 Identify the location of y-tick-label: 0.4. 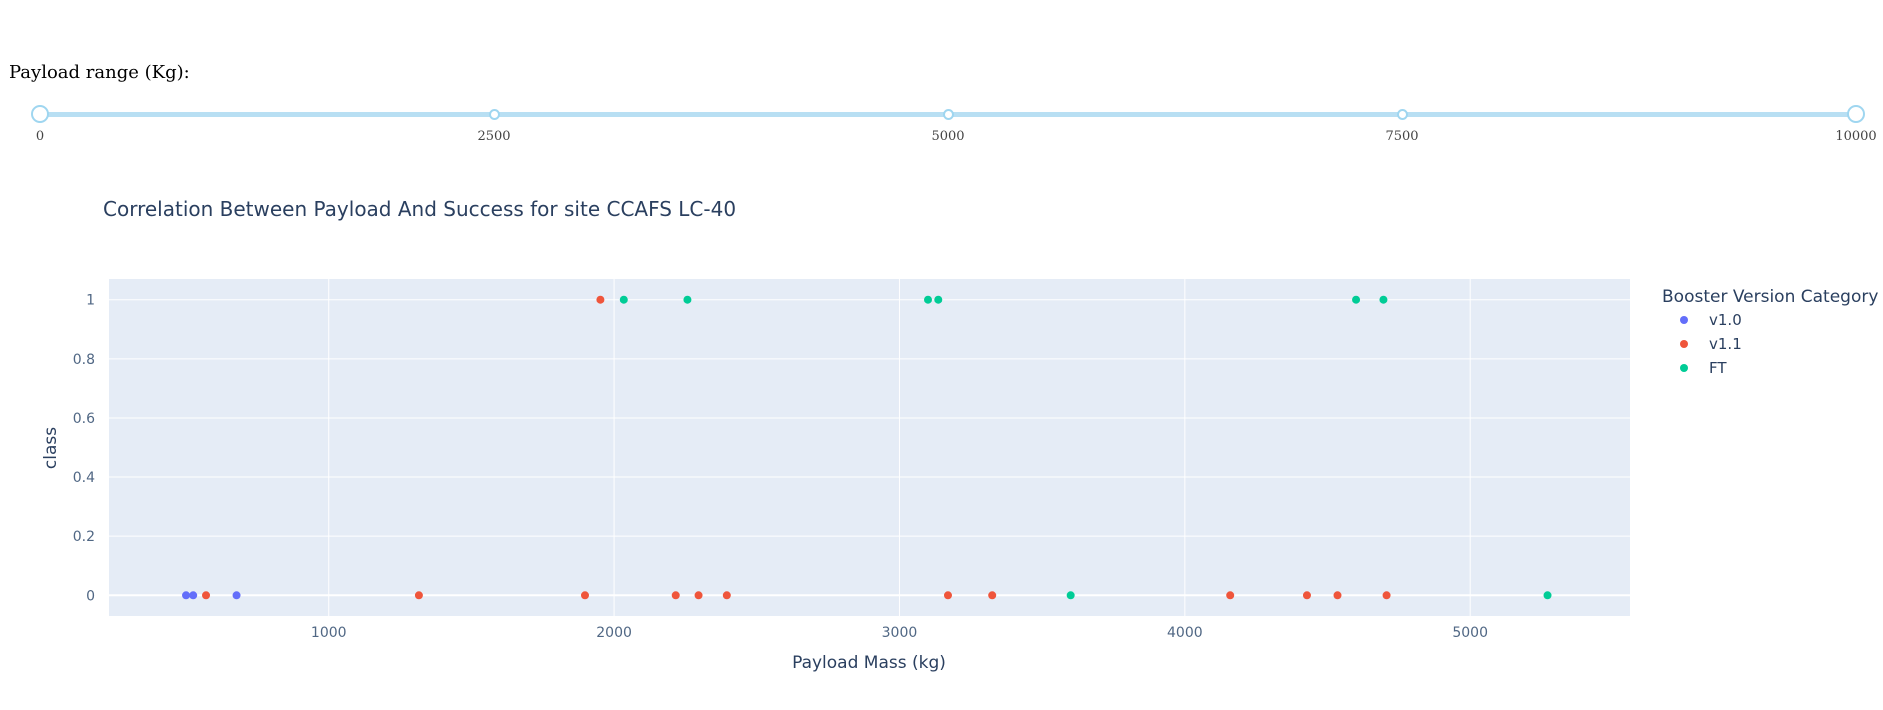
(84, 478).